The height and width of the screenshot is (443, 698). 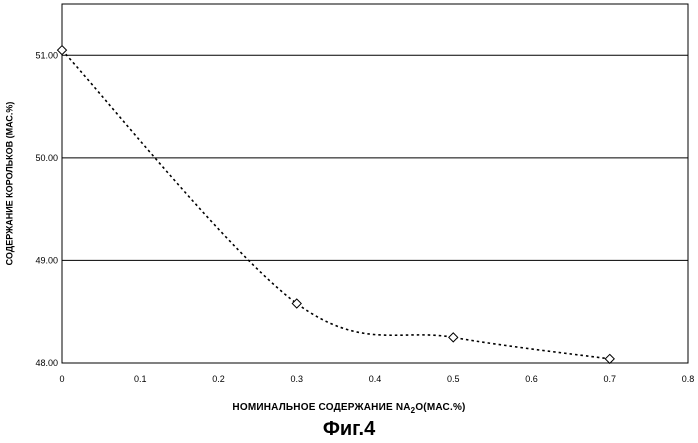 I want to click on y-axis-label: СОДЕРЖАНИЕ КОРОЛЬКОВ (МАС.%), so click(x=9, y=184).